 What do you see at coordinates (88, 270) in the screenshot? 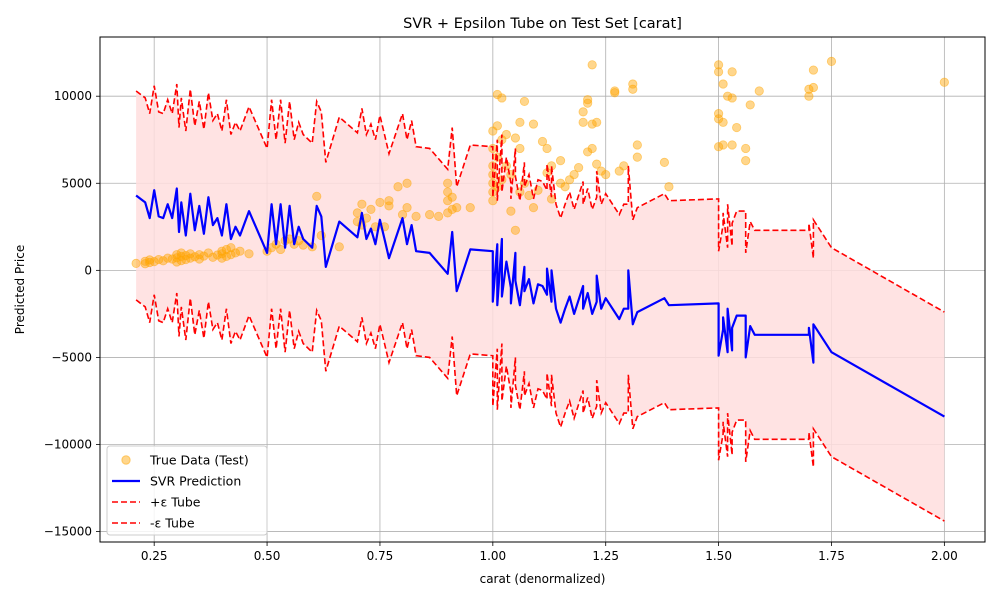
I see `y-tick-label: 0` at bounding box center [88, 270].